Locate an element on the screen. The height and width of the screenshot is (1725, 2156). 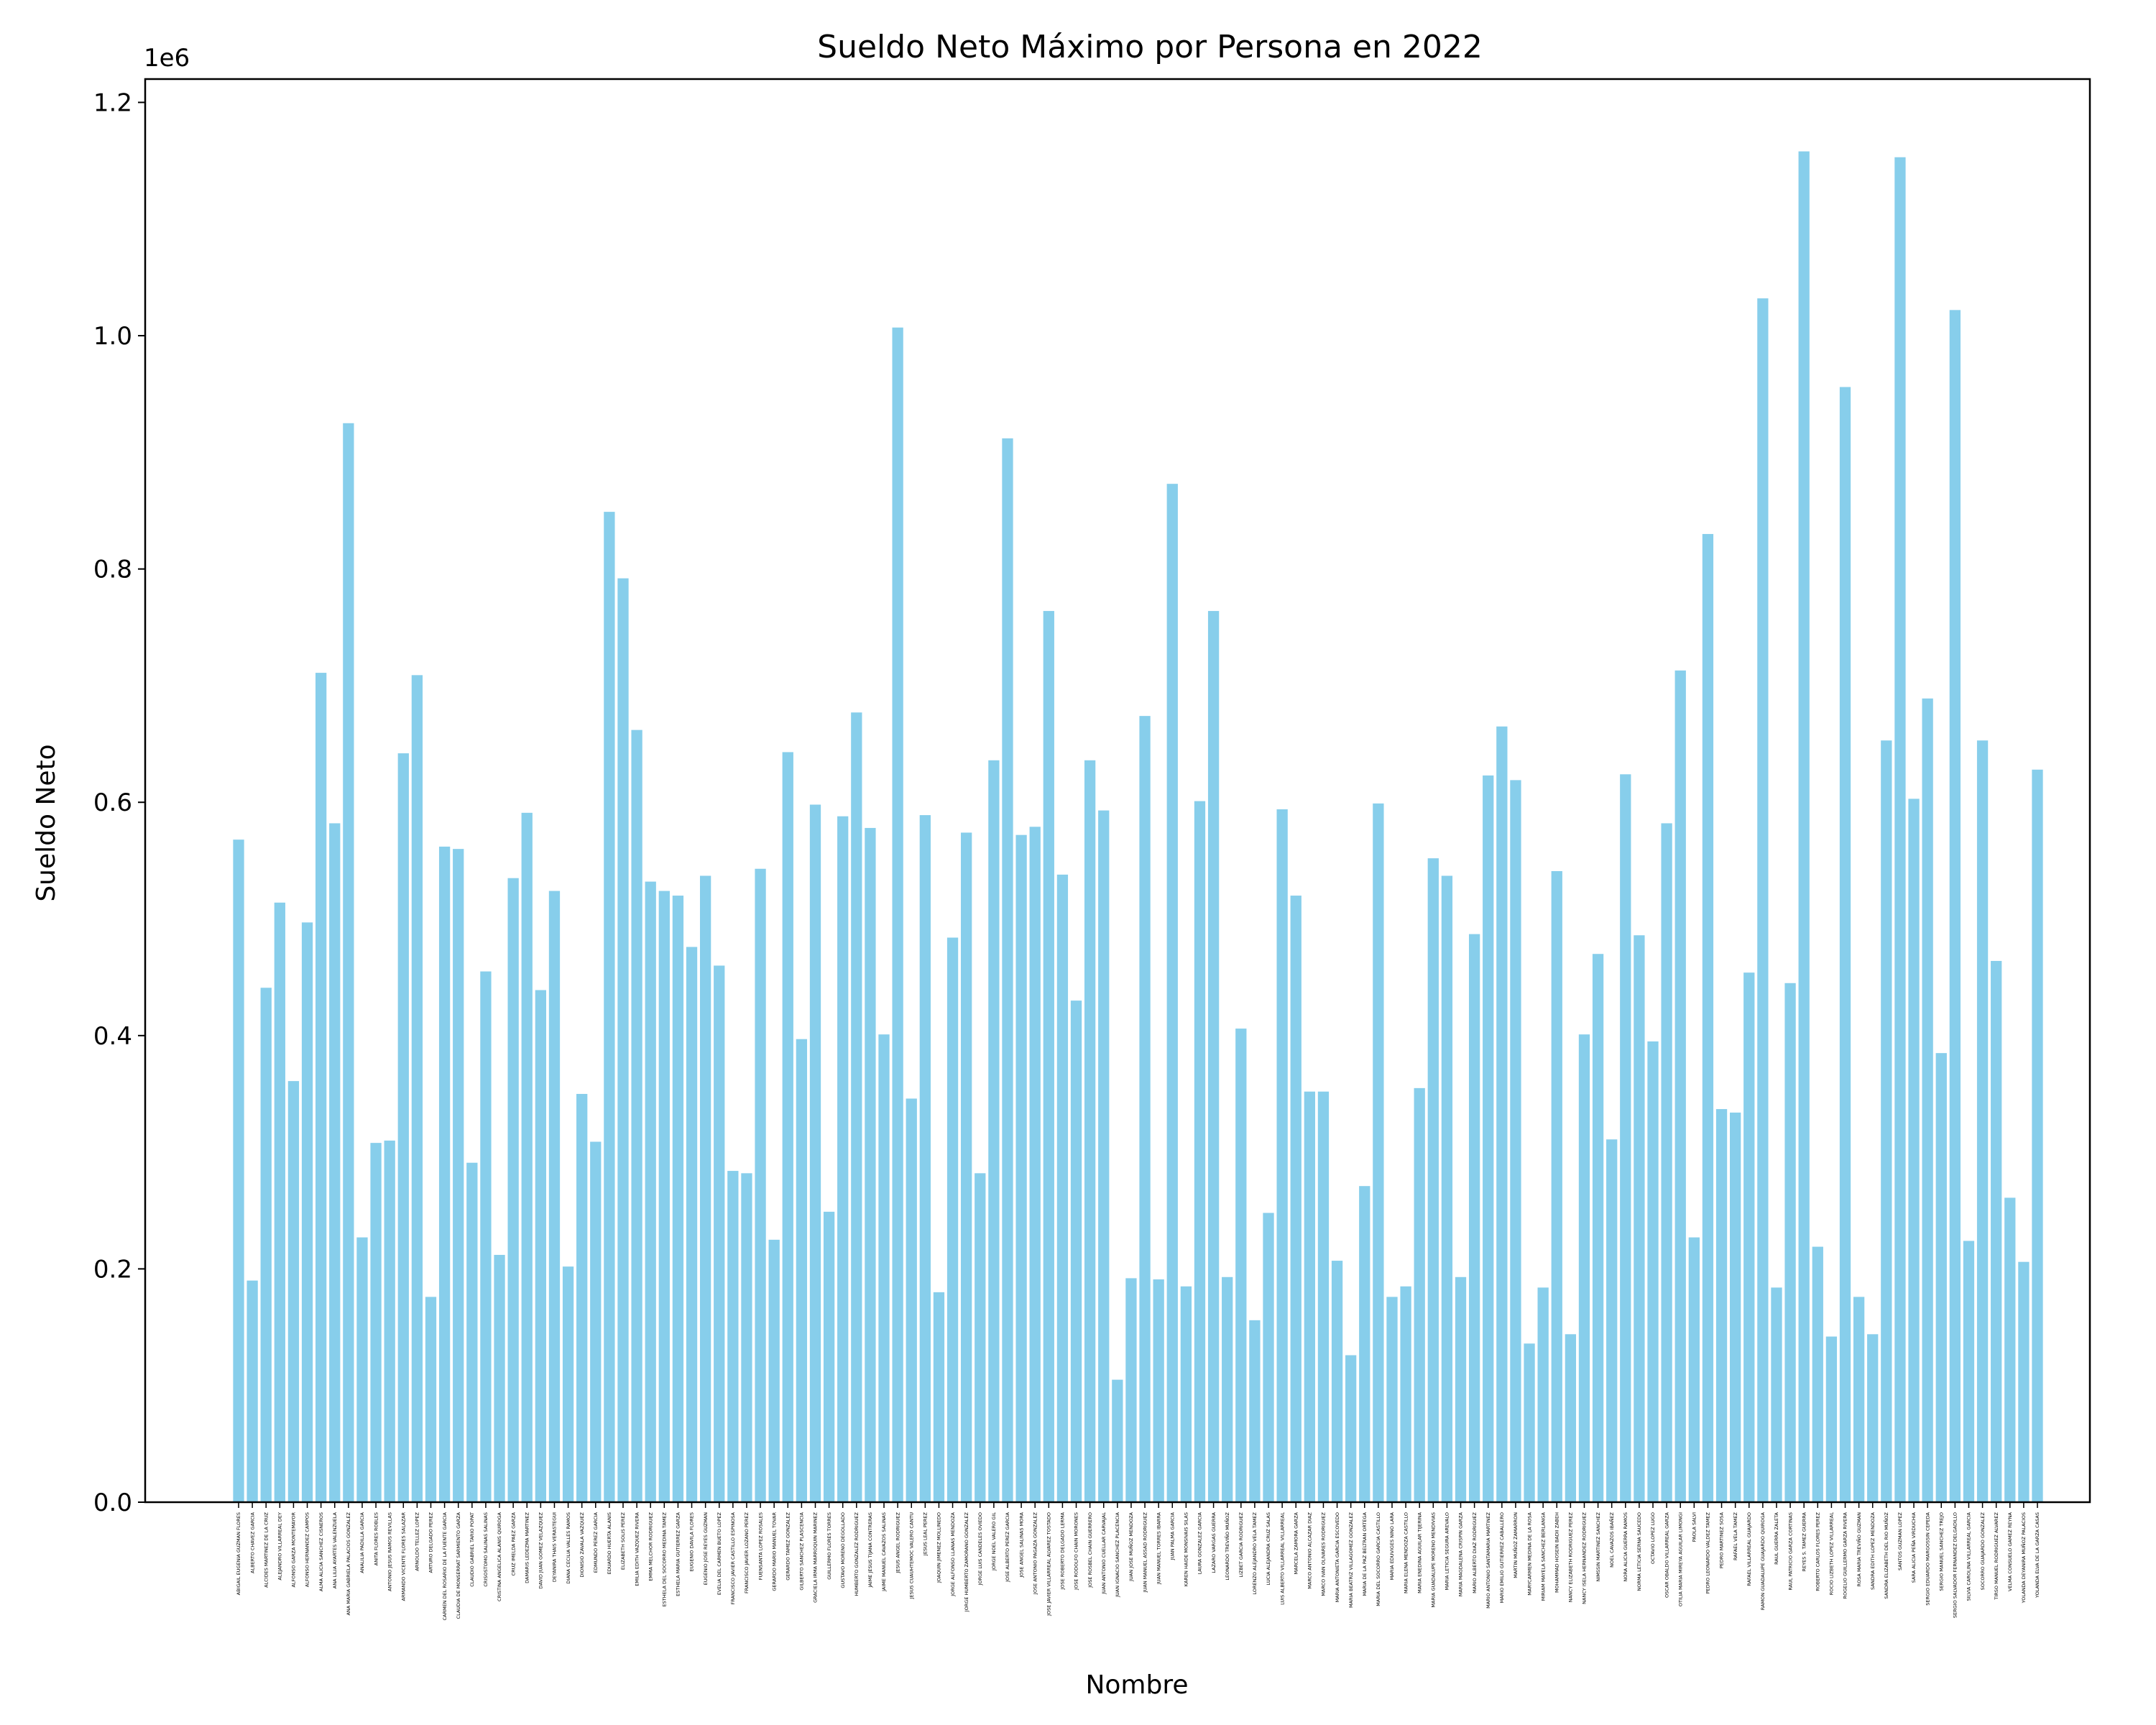
x-tick-label: PEDRO LEONARDO VALDEZ TAMEZ is located at coordinates (1708, 1552).